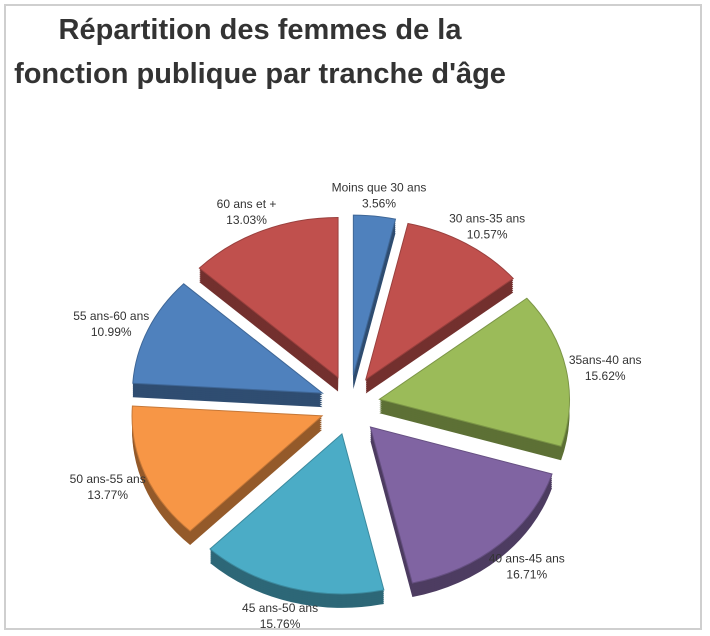 This screenshot has width=710, height=636. Describe the element at coordinates (379, 195) in the screenshot. I see `data-label: Moins que 30 ans 3.56%` at that location.